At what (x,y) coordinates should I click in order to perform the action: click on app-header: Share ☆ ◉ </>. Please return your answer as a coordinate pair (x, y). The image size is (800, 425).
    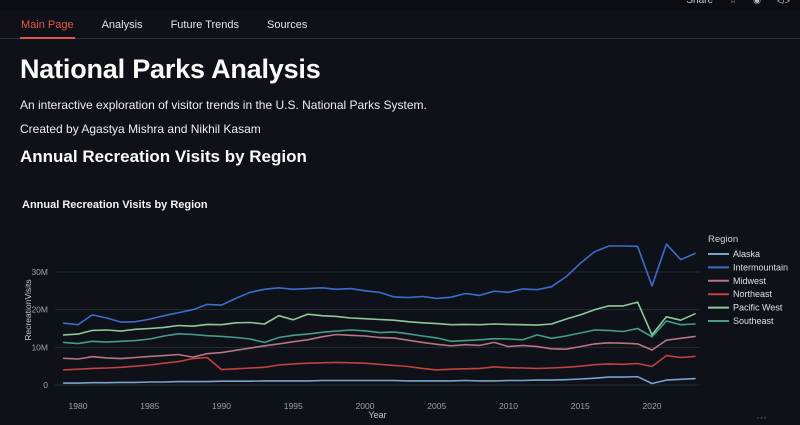
    Looking at the image, I should click on (400, 5).